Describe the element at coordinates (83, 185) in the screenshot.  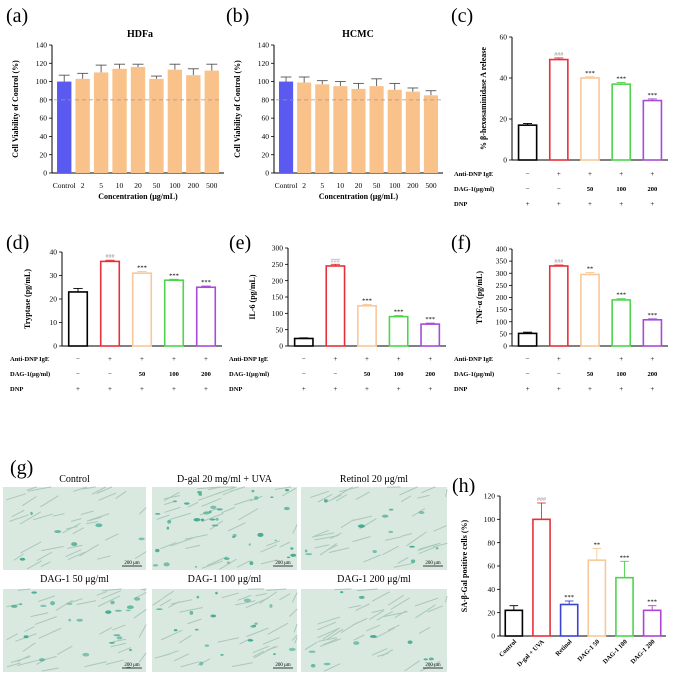
I see `x-tick-label: 2` at that location.